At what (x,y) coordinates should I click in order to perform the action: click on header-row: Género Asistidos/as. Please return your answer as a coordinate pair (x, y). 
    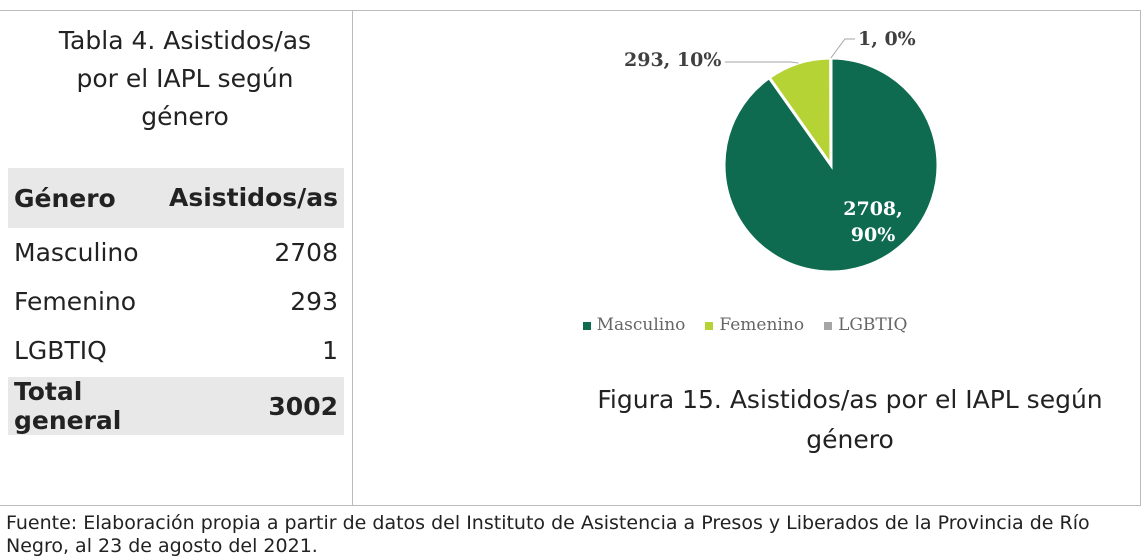
    Looking at the image, I should click on (176, 198).